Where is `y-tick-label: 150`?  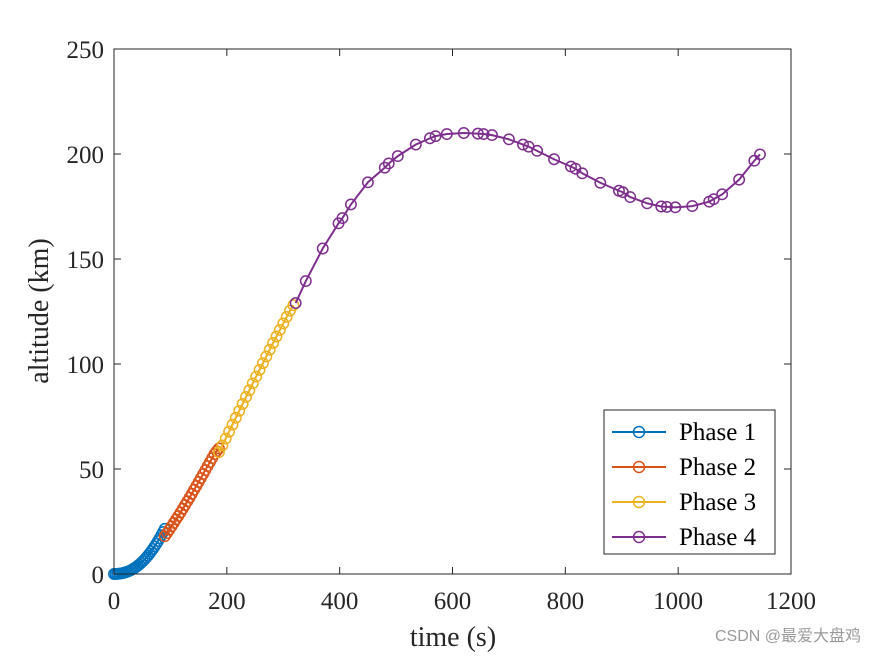
y-tick-label: 150 is located at coordinates (86, 260).